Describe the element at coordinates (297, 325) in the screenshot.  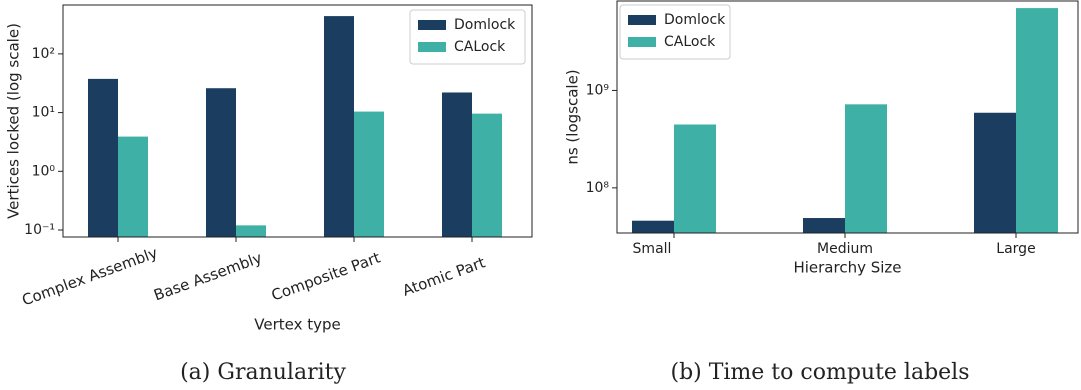
I see `x-axis-label: Vertex type` at that location.